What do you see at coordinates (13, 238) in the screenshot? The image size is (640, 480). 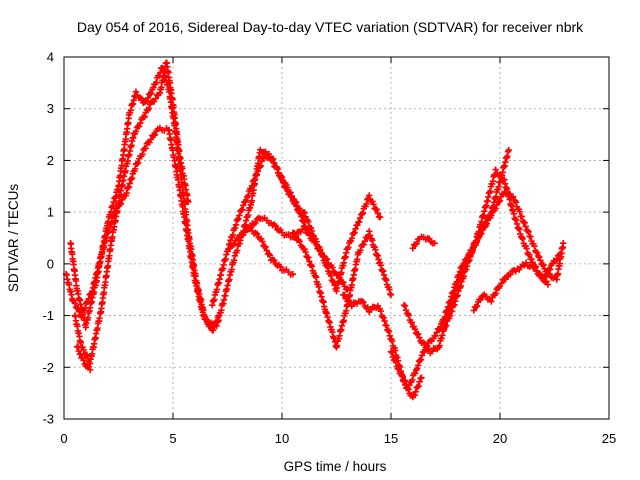 I see `y-axis-label: SDTVAR / TECUs` at bounding box center [13, 238].